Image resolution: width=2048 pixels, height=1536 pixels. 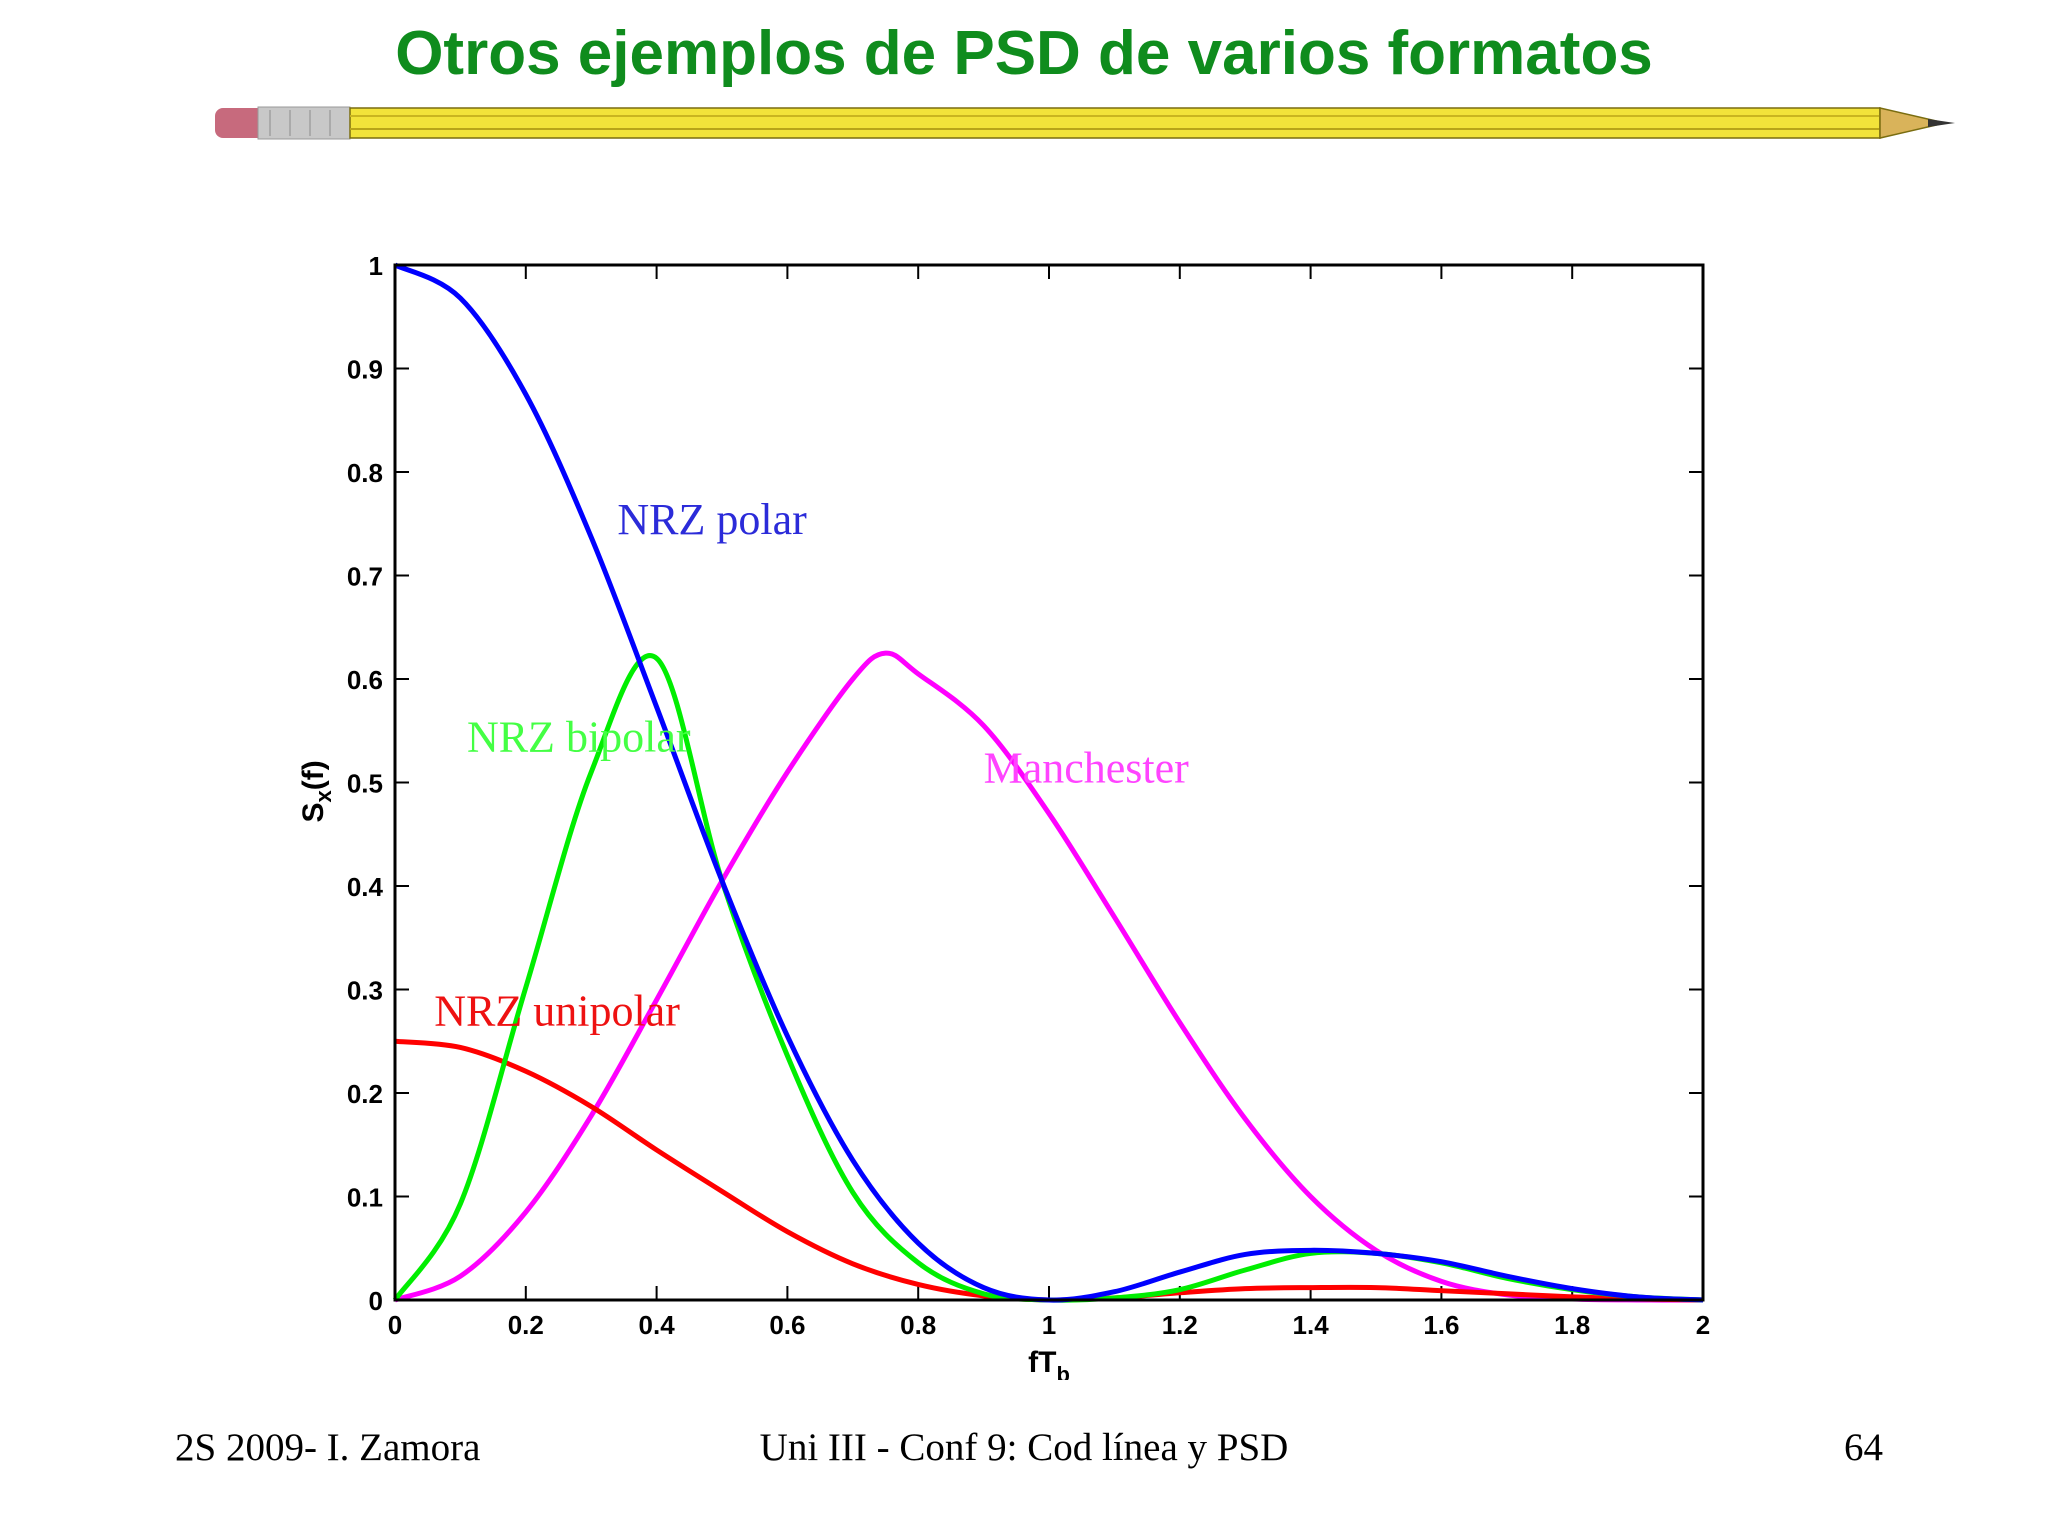 What do you see at coordinates (712, 519) in the screenshot?
I see `annotation-nrz-polar: NRZ polar` at bounding box center [712, 519].